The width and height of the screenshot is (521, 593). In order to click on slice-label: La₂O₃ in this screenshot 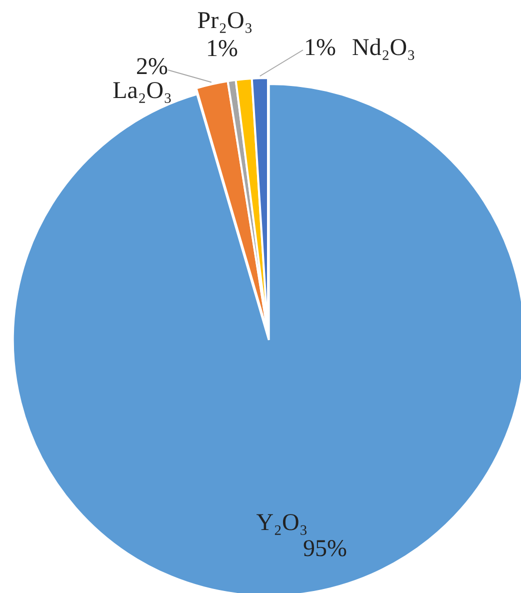, I will do `click(142, 91)`.